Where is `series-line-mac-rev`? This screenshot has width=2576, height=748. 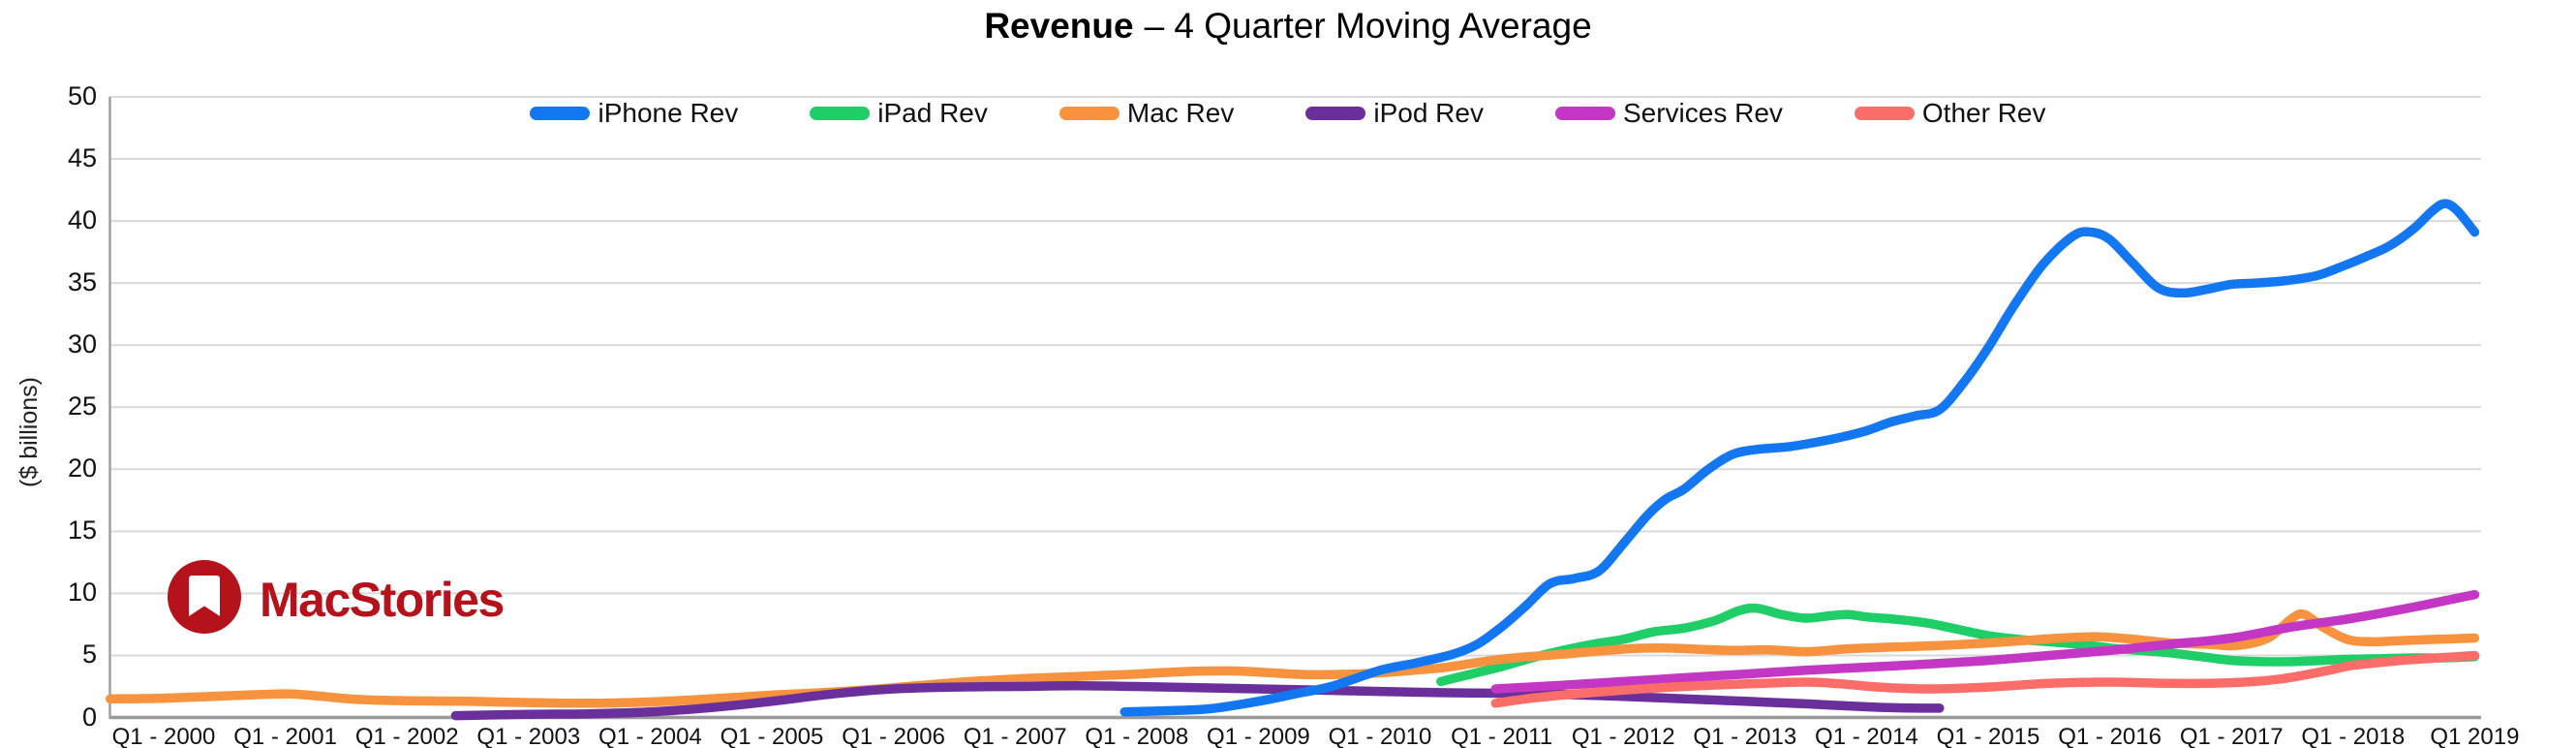 series-line-mac-rev is located at coordinates (1292, 658).